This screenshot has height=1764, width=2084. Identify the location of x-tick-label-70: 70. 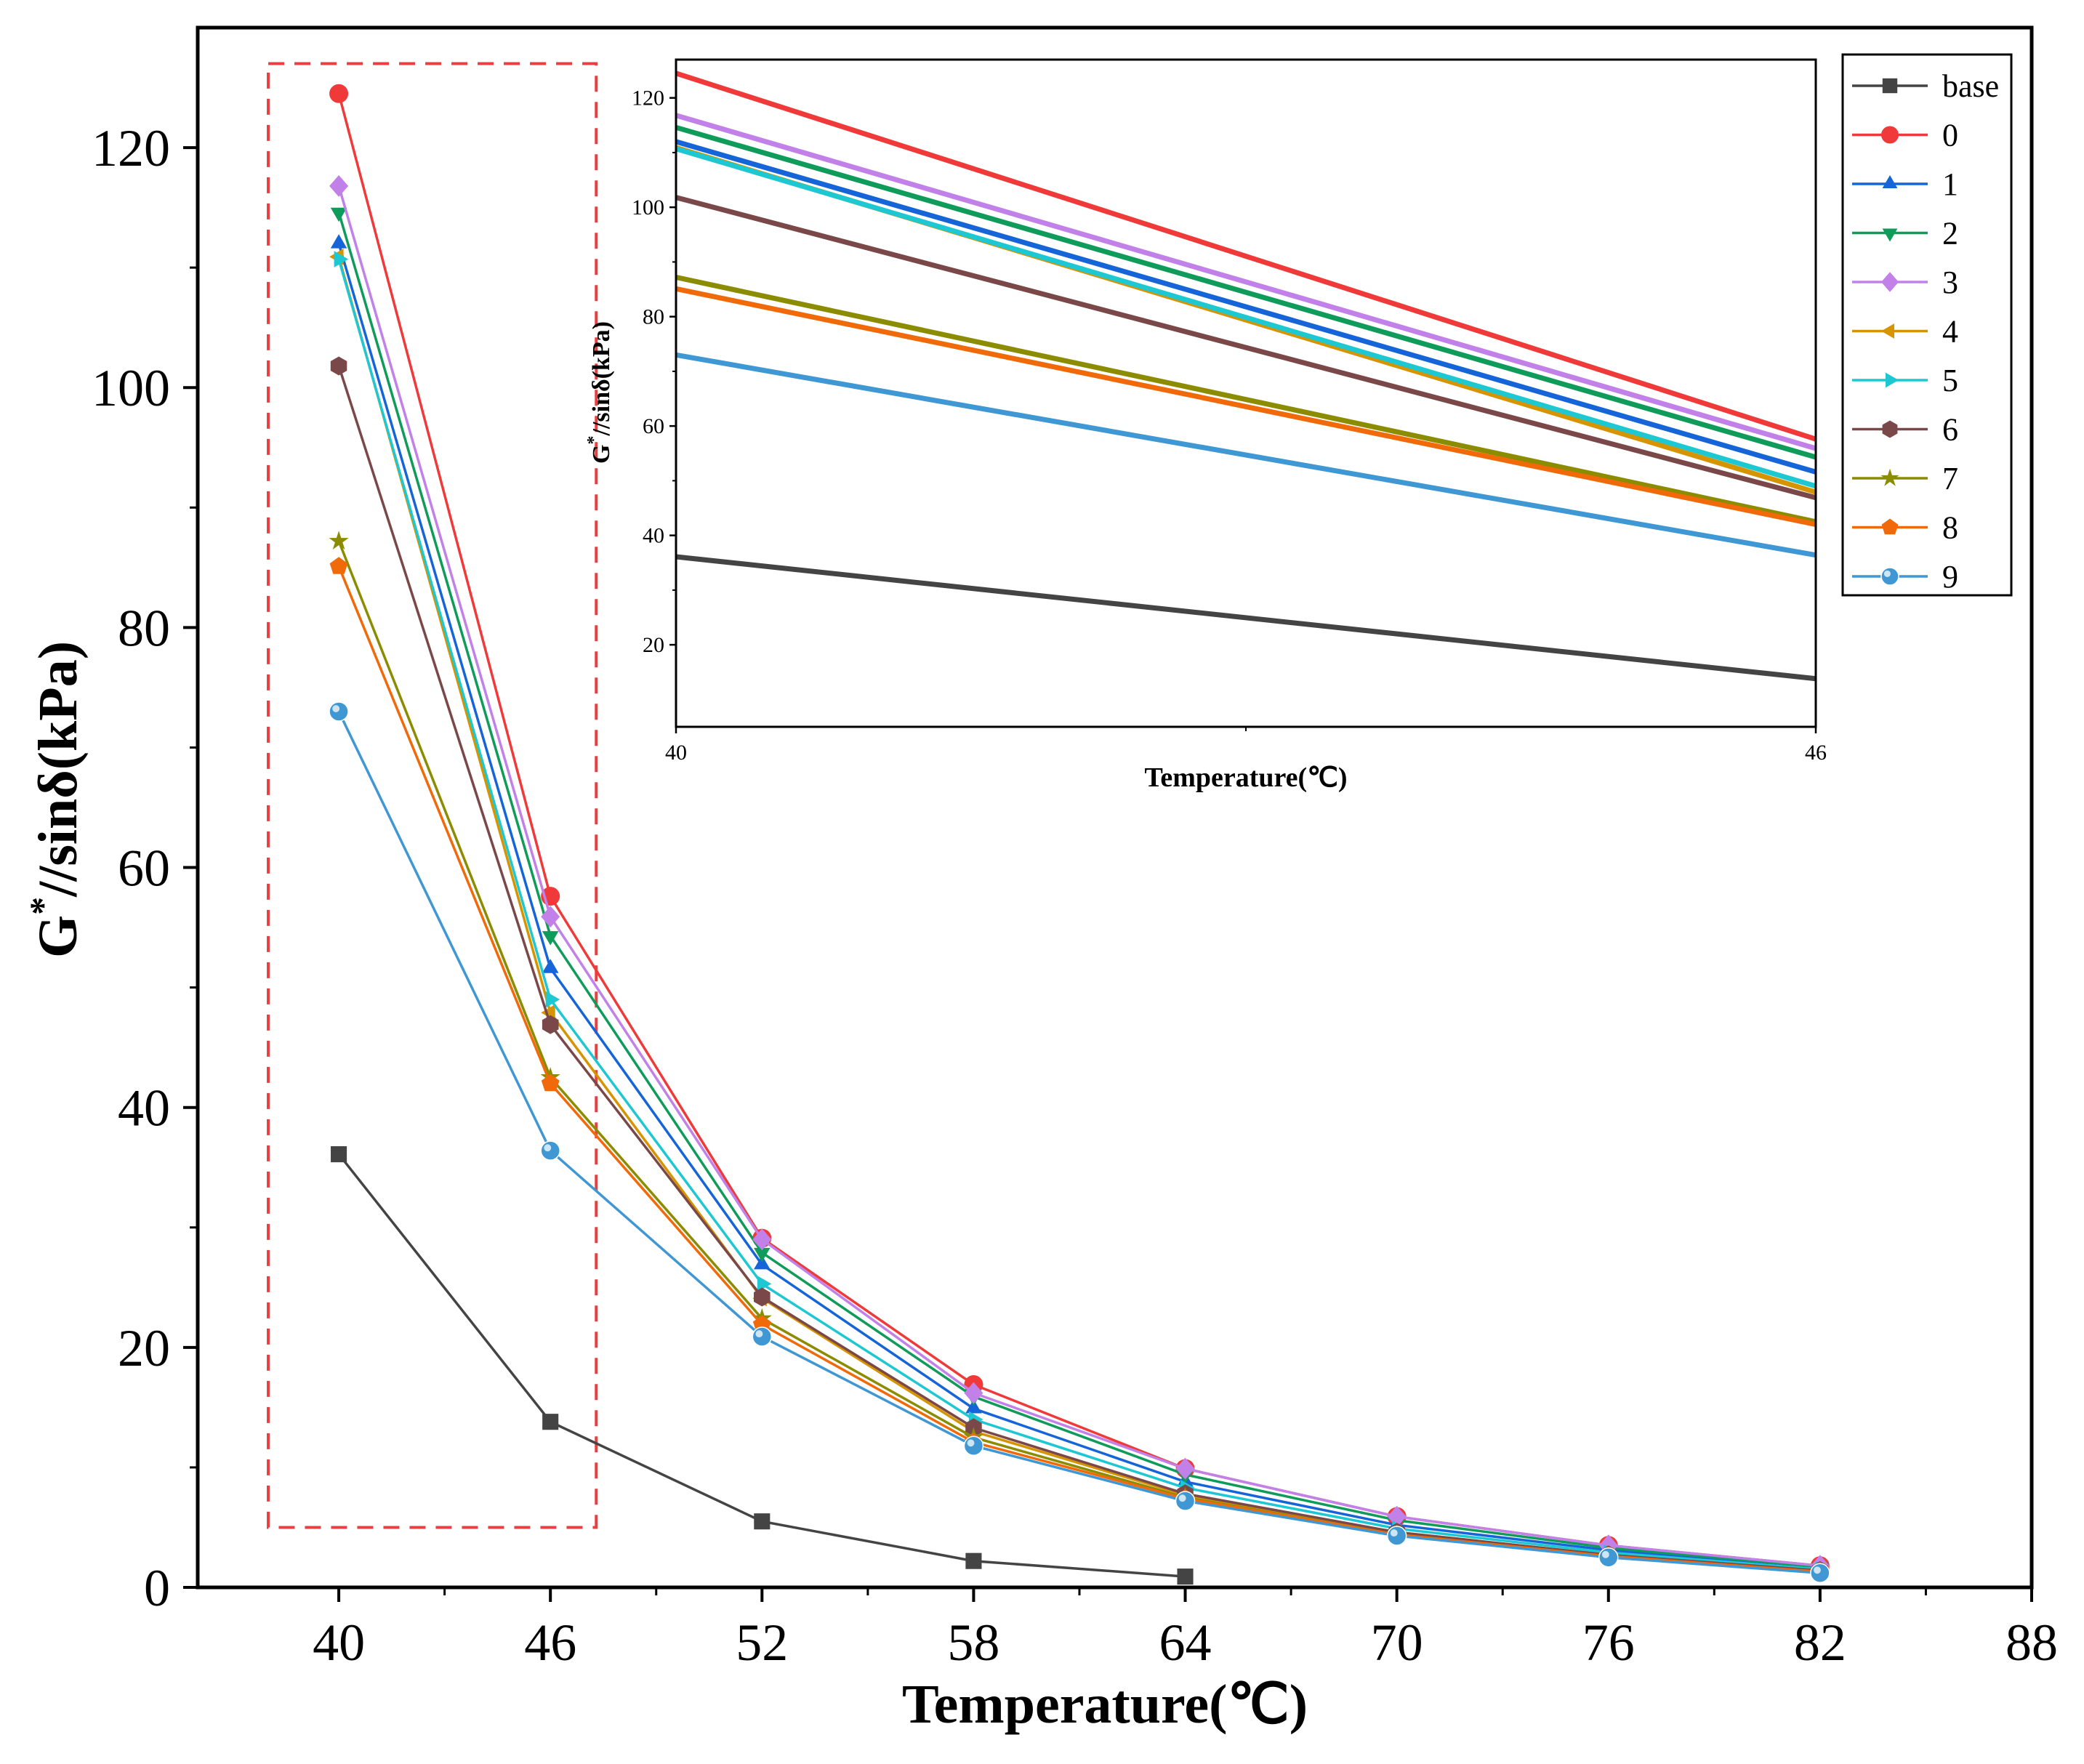
(1397, 1643).